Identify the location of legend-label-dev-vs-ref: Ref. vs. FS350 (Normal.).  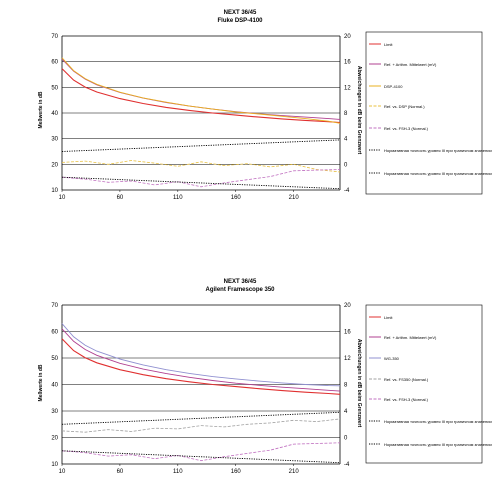
(406, 379).